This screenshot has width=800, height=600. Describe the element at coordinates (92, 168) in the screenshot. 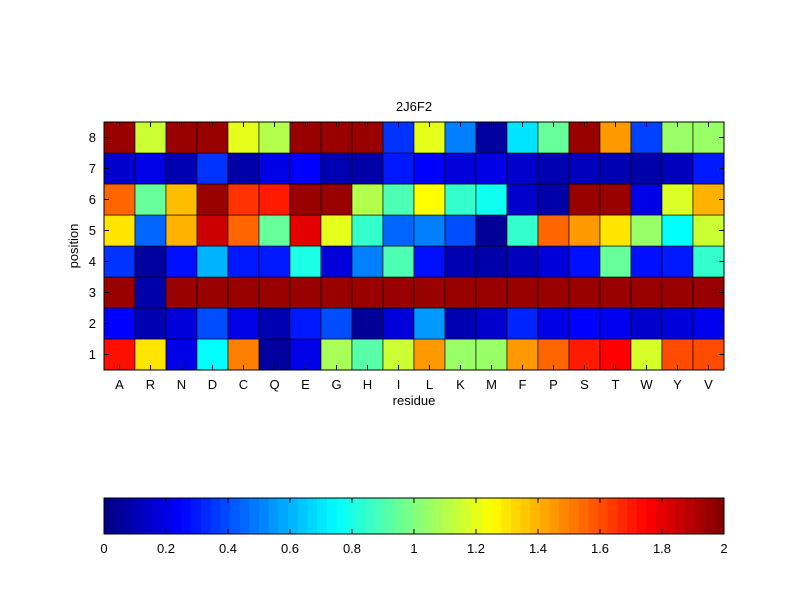

I see `y-tick-label: 7` at that location.